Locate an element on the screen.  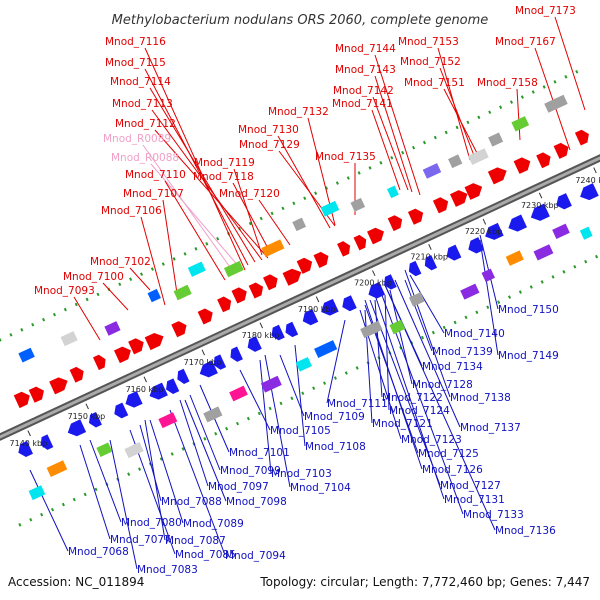
gene-label-top: Mnod_7130 is located at coordinates (268, 130).